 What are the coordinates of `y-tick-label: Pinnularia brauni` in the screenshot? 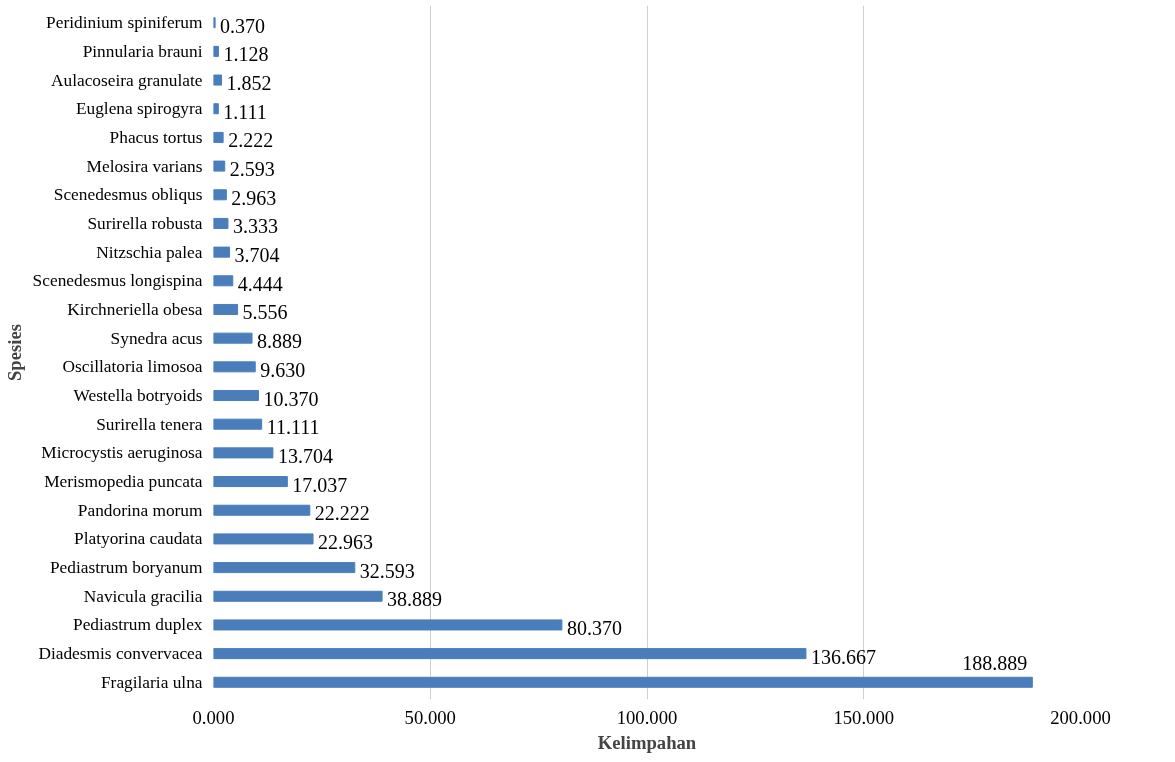 It's located at (142, 51).